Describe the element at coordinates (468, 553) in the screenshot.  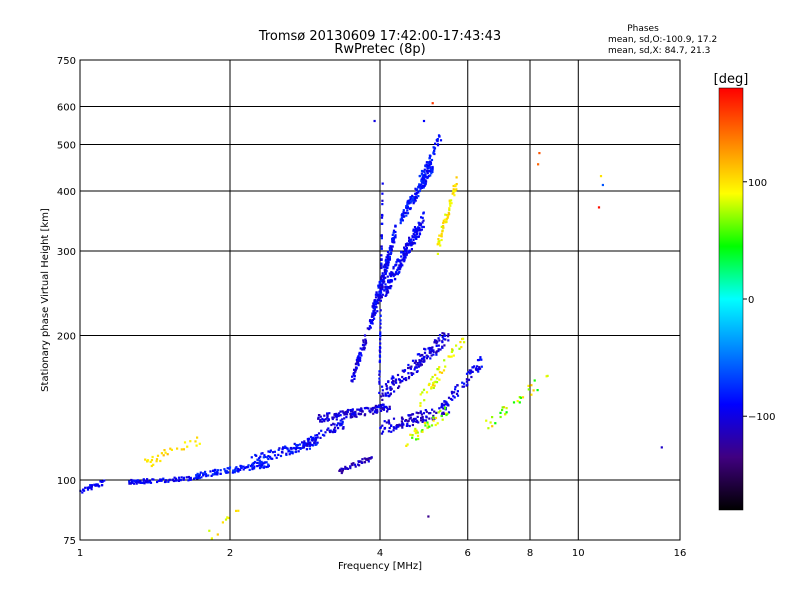
I see `x-tick-label: 6` at that location.